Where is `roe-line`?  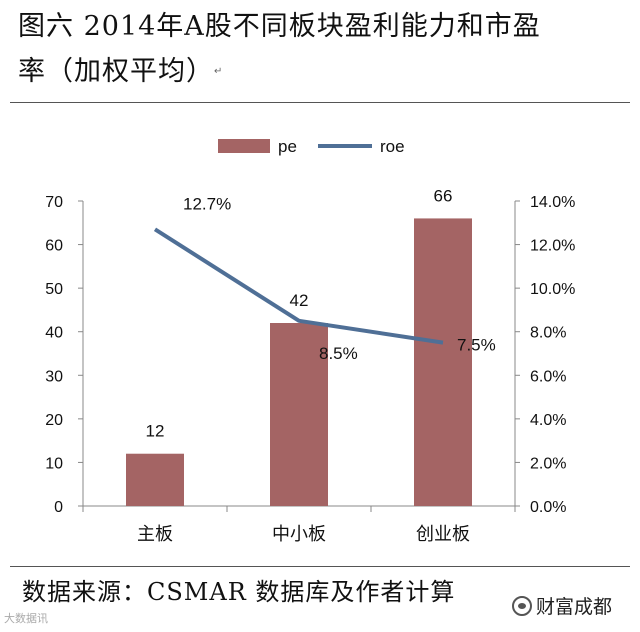 roe-line is located at coordinates (298, 286).